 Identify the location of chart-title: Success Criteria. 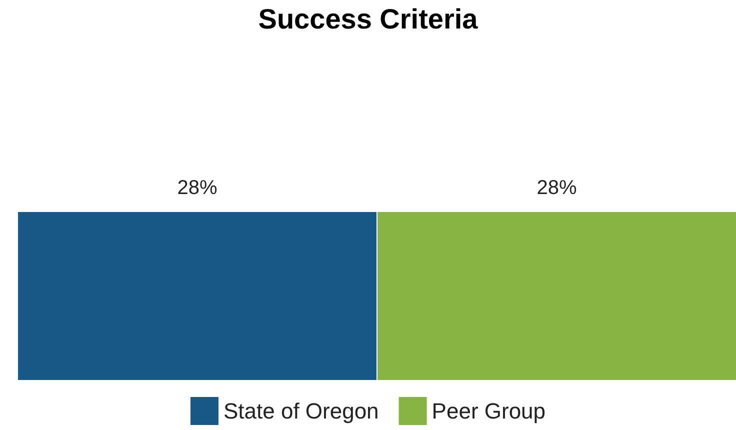
(368, 19).